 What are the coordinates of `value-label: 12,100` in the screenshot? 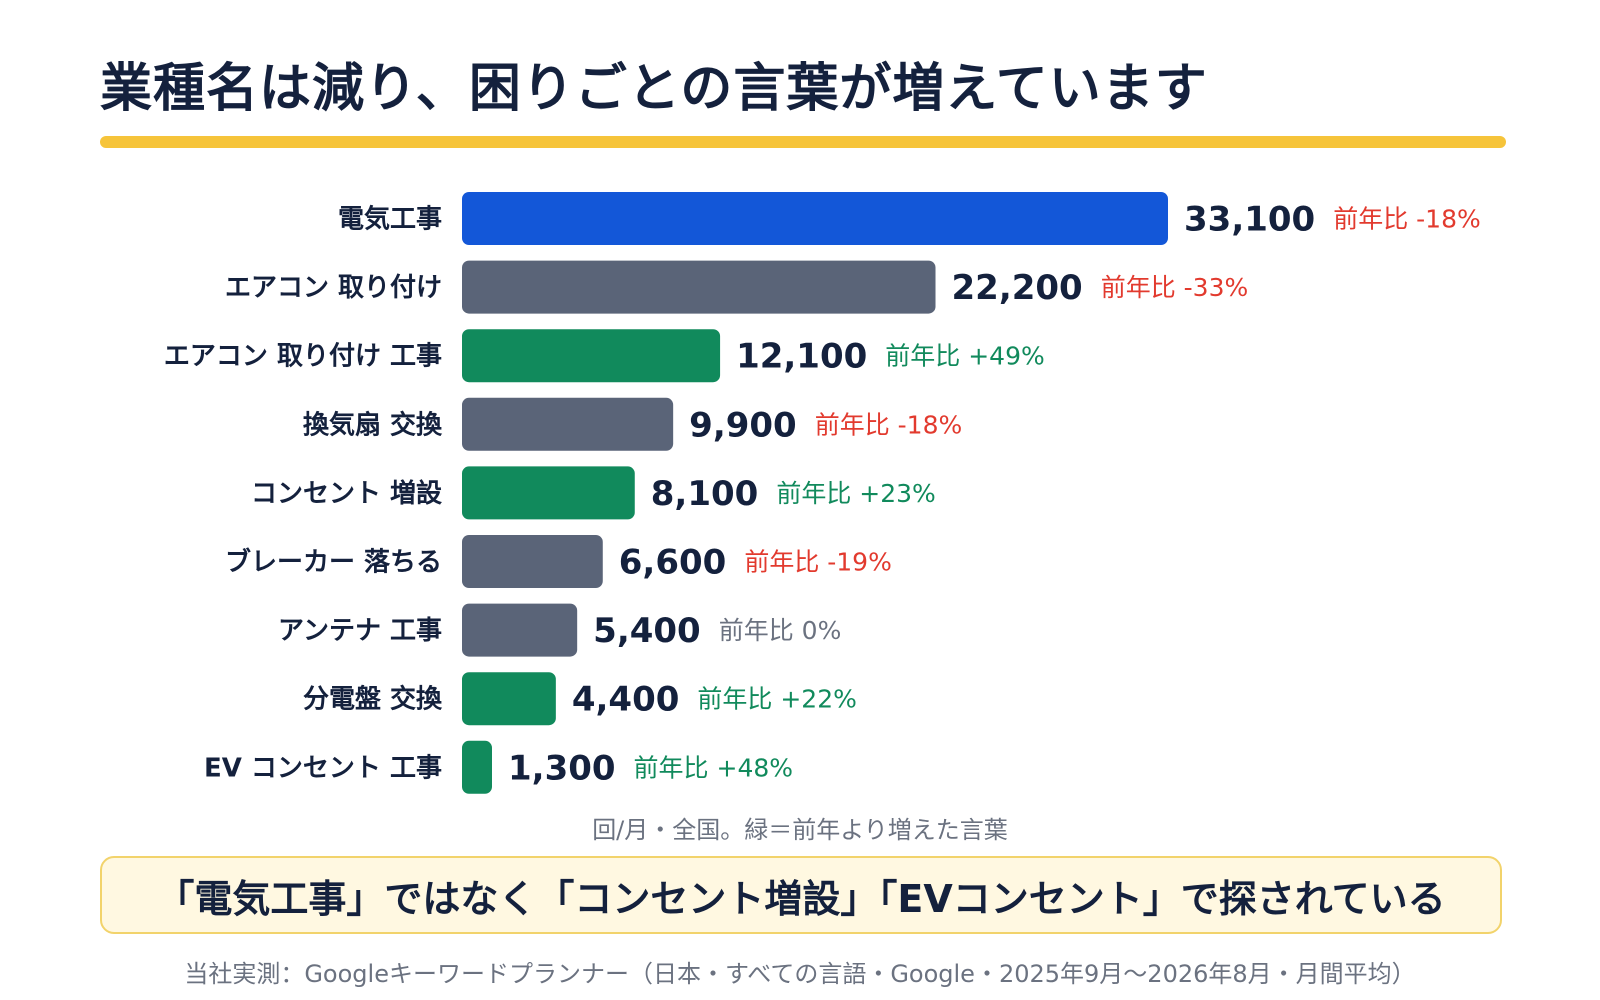 It's located at (801, 357).